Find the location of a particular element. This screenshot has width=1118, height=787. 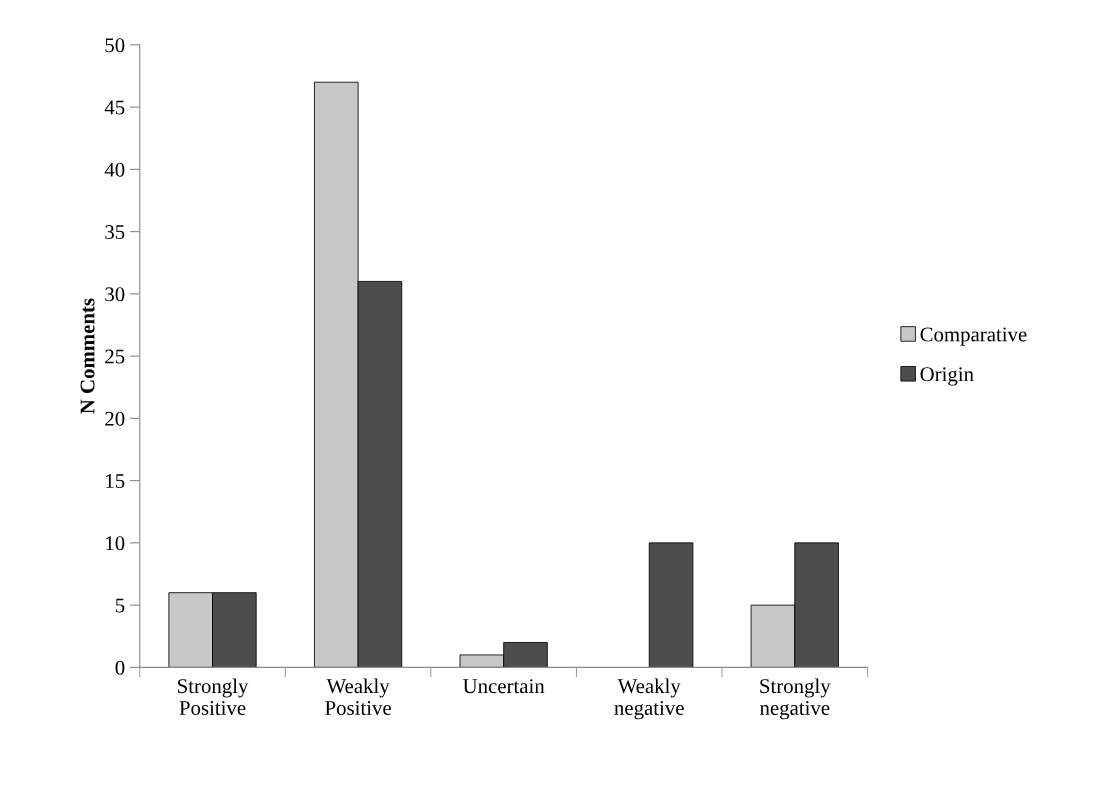

y-tick-label: 10 is located at coordinates (115, 543).